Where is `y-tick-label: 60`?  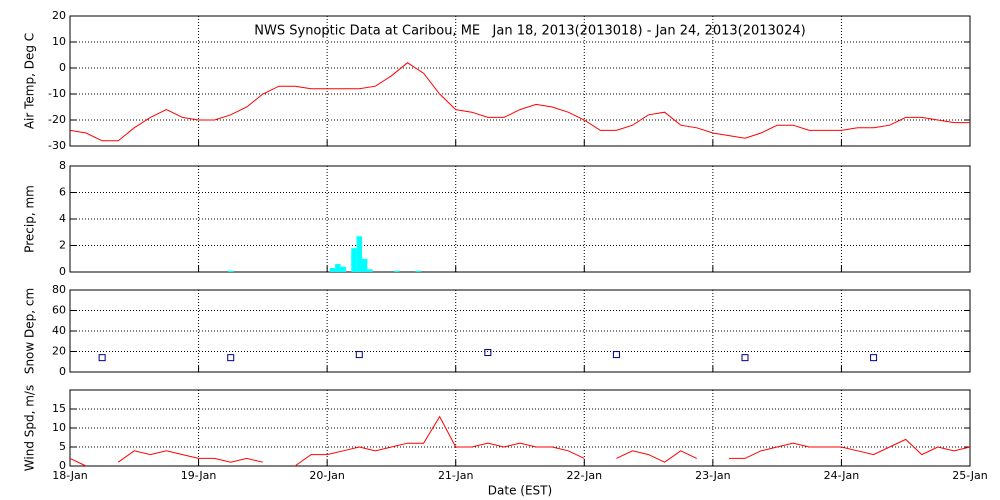 y-tick-label: 60 is located at coordinates (59, 310).